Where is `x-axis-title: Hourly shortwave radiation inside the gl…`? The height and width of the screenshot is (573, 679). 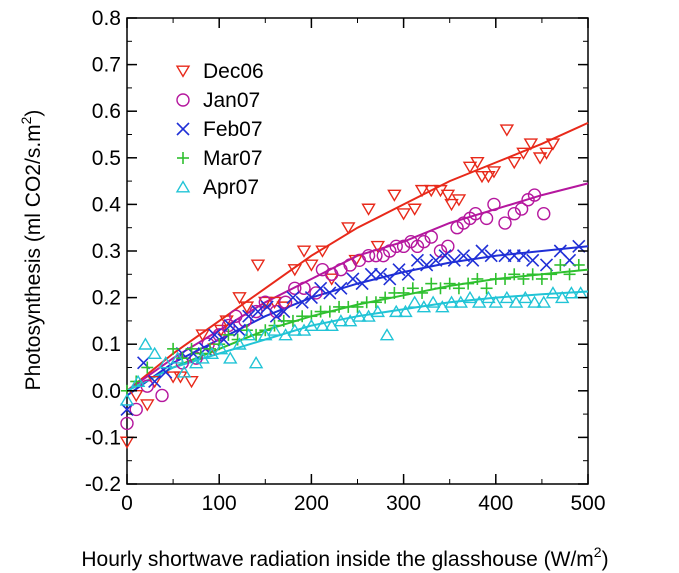
x-axis-title: Hourly shortwave radiation inside the gl… is located at coordinates (344, 557).